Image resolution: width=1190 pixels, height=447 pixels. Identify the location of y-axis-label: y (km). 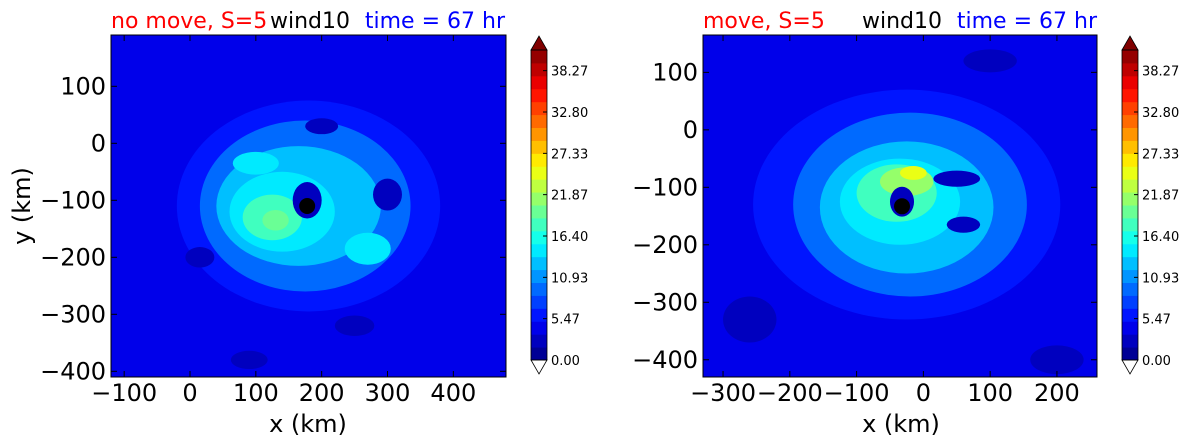
(22, 206).